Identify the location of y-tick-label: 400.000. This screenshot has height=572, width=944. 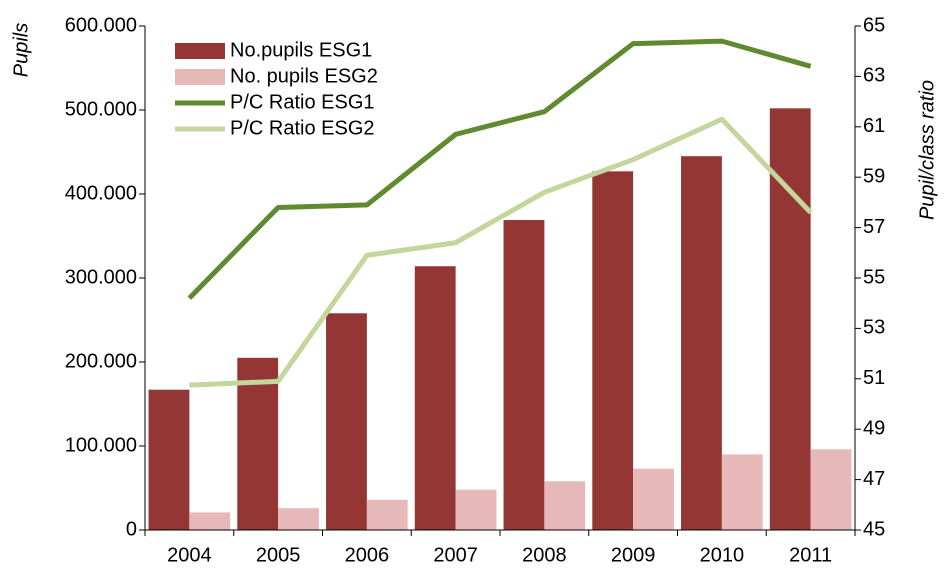
(101, 193).